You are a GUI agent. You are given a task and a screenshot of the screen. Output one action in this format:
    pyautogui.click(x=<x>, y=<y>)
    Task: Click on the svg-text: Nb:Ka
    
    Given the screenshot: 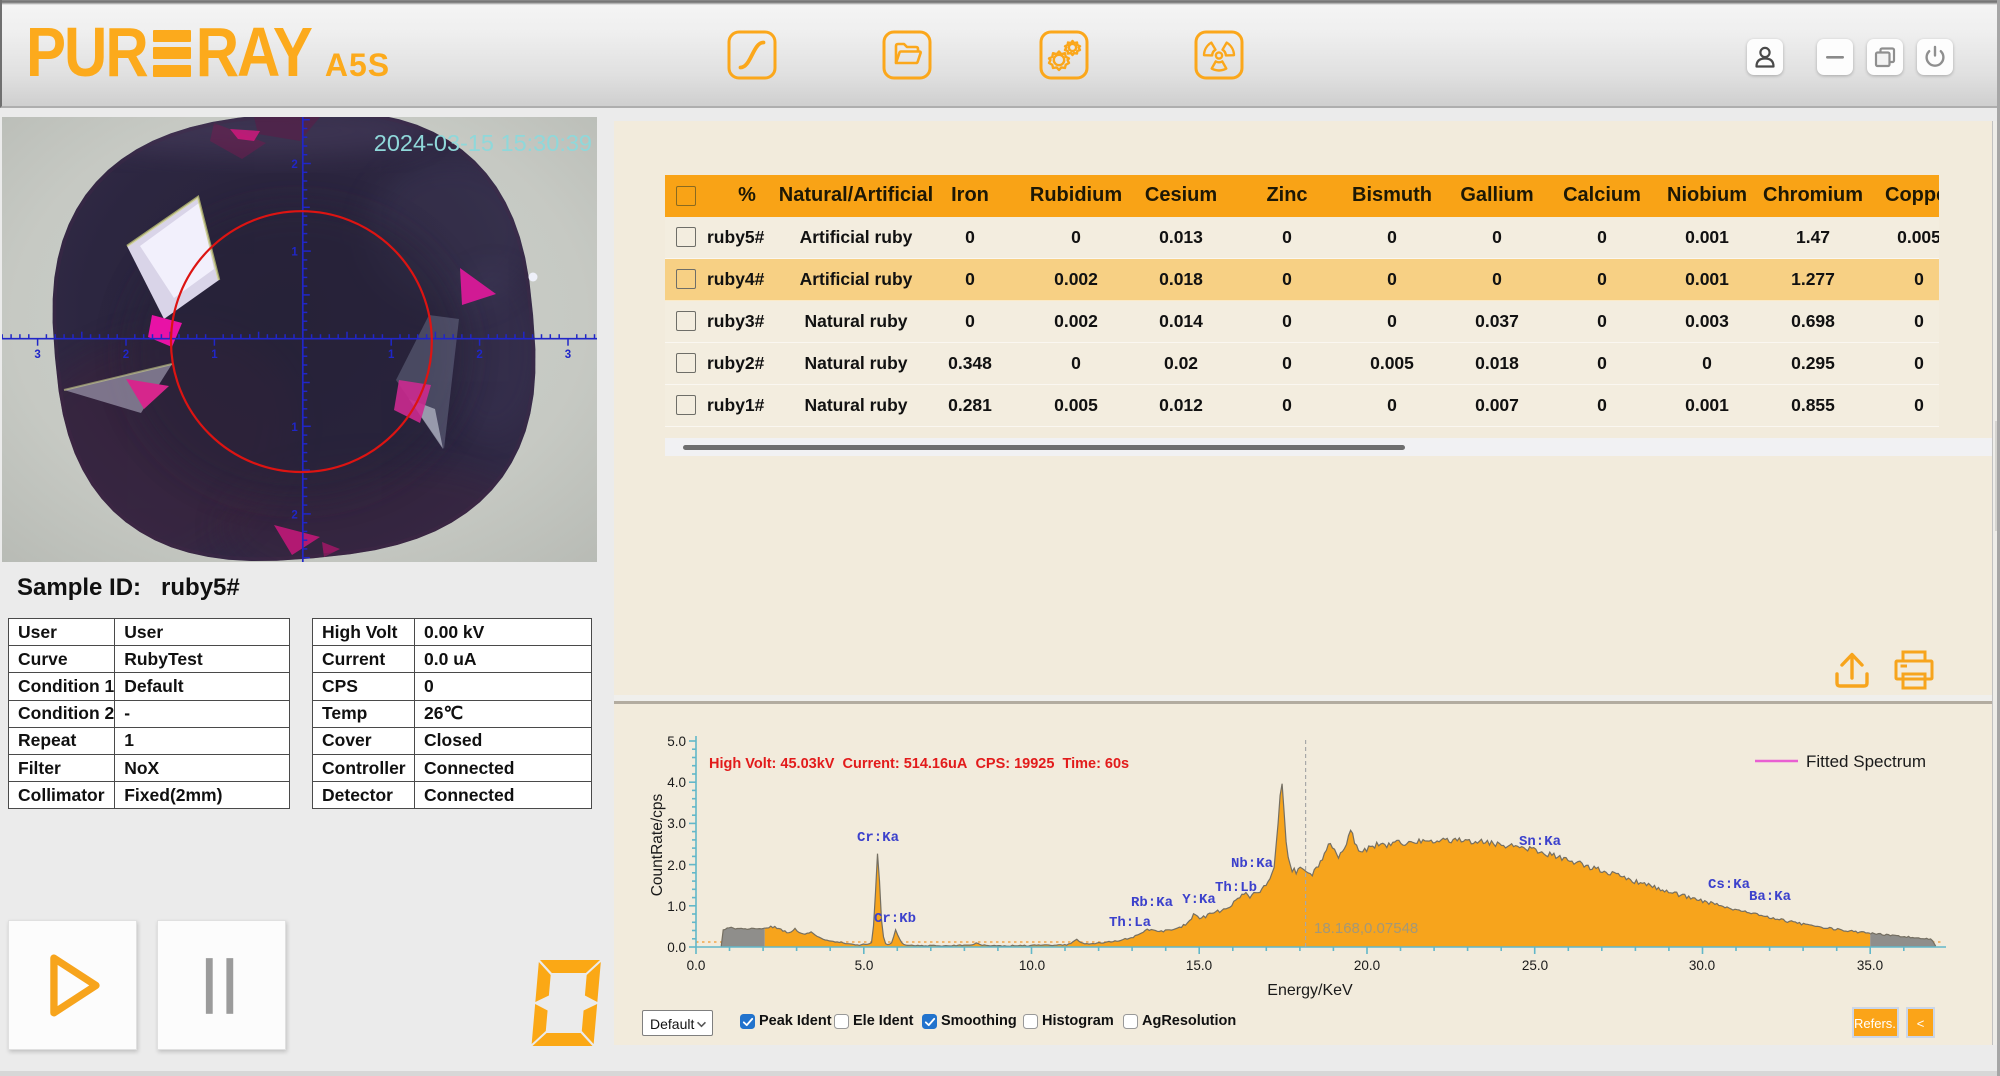 What is the action you would take?
    pyautogui.click(x=1252, y=864)
    